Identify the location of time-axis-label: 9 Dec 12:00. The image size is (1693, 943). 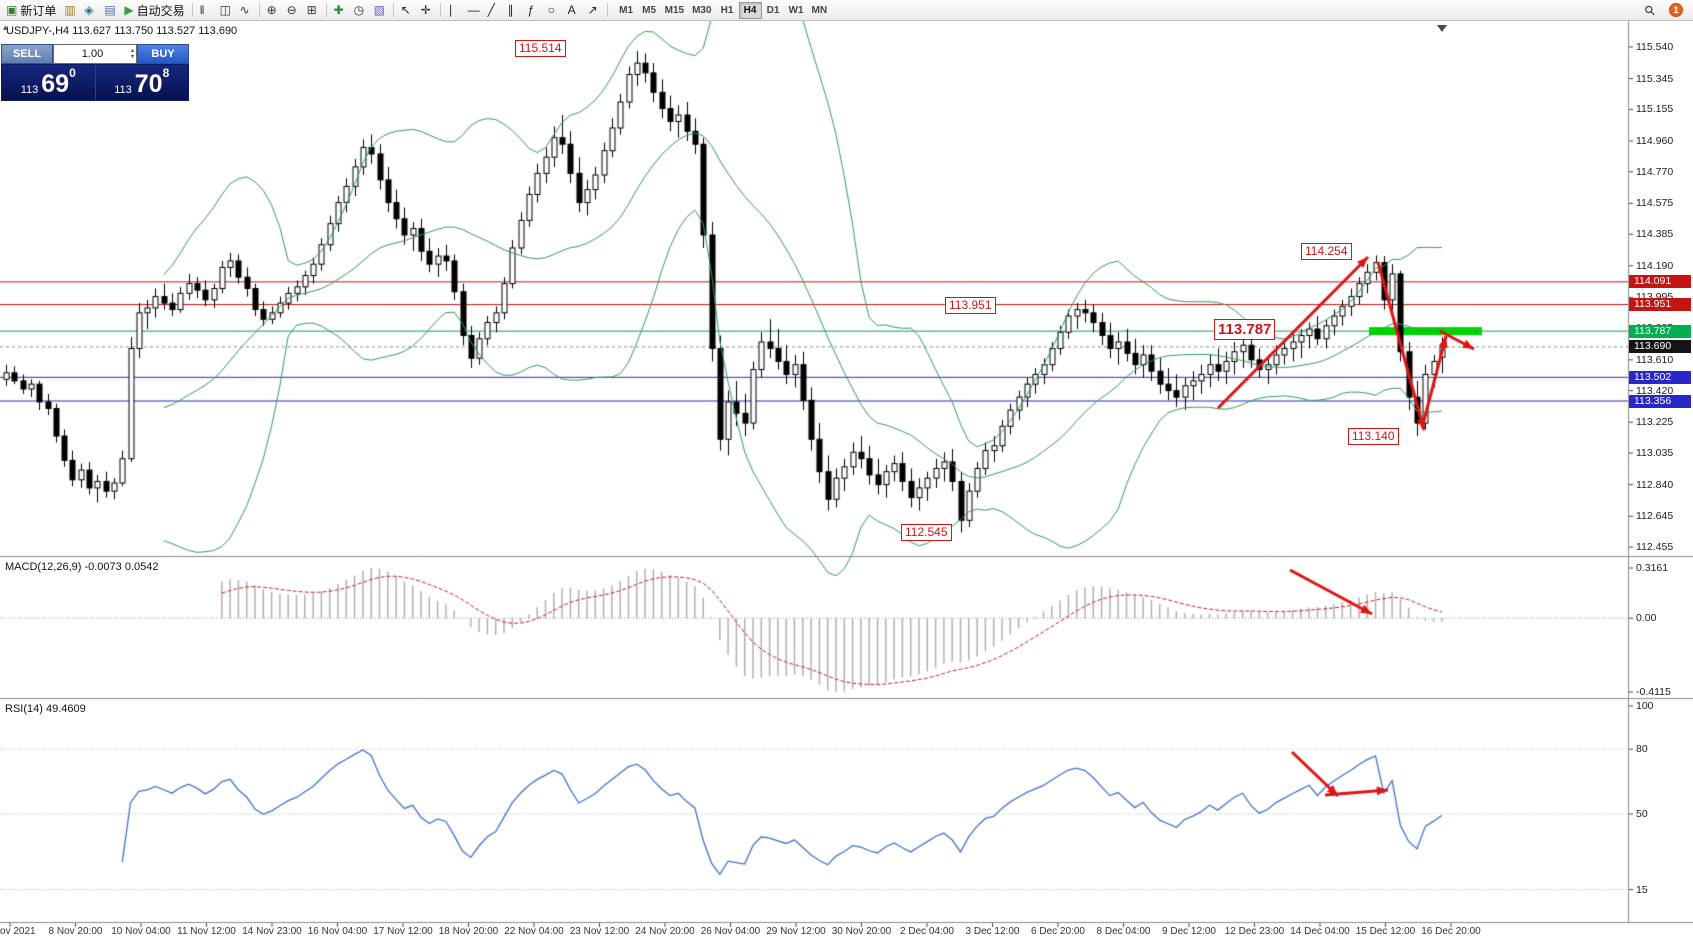
(1189, 931).